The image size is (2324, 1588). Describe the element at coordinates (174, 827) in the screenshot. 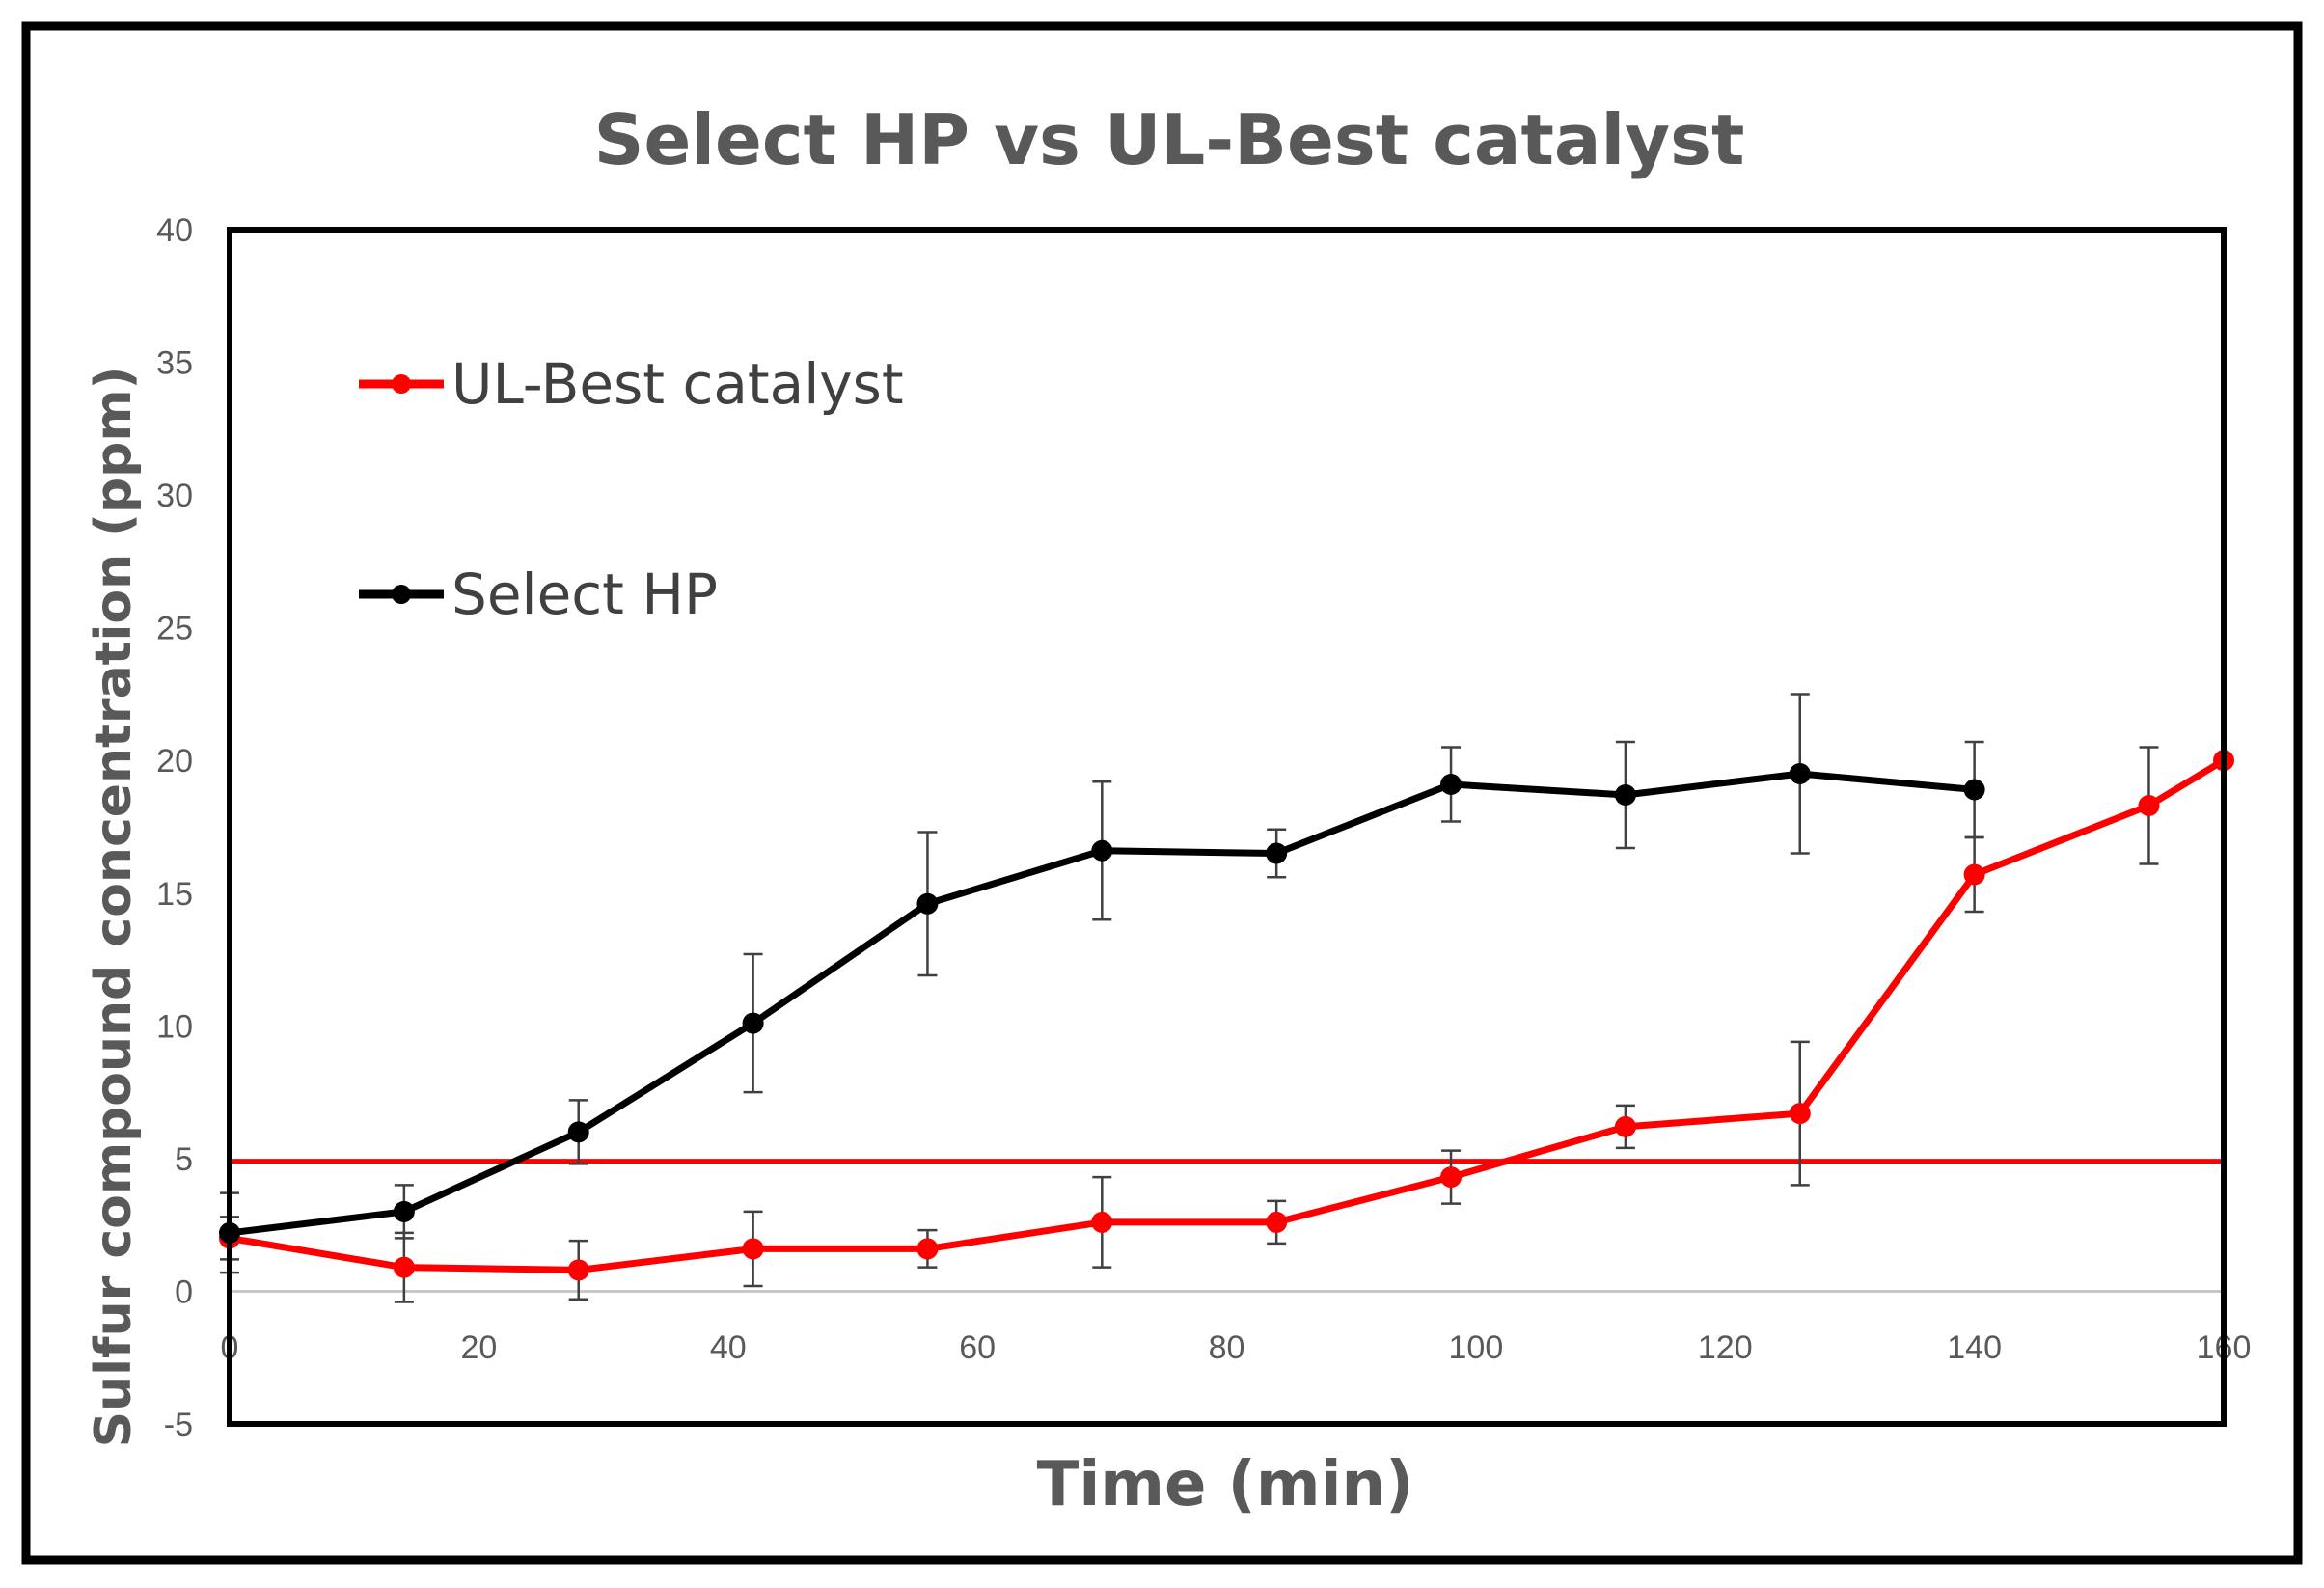

I see `y-axis-ticks: -5 0 5 10 15 20 25 30 35 40` at that location.